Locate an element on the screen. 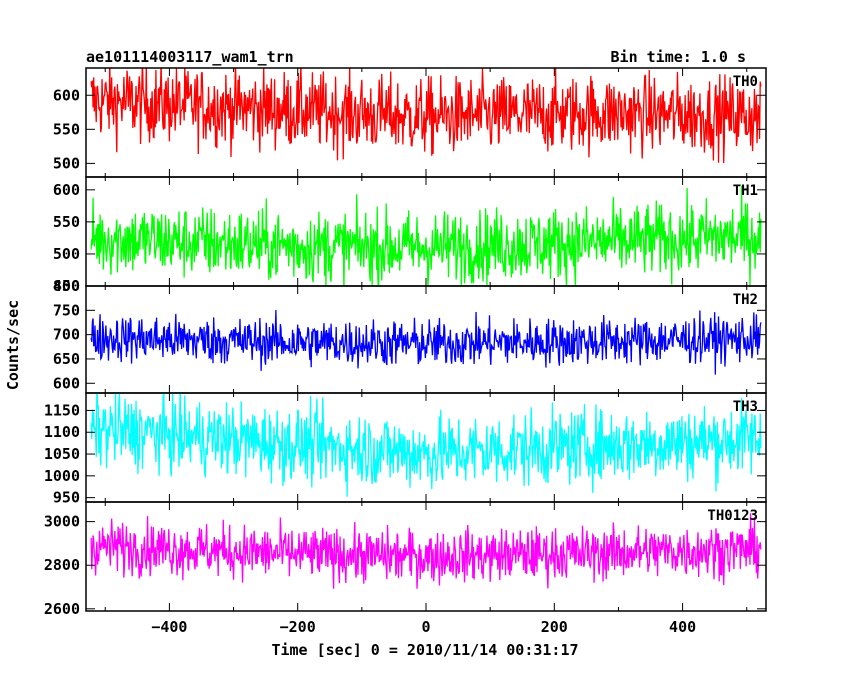  series-line-th2 is located at coordinates (426, 342).